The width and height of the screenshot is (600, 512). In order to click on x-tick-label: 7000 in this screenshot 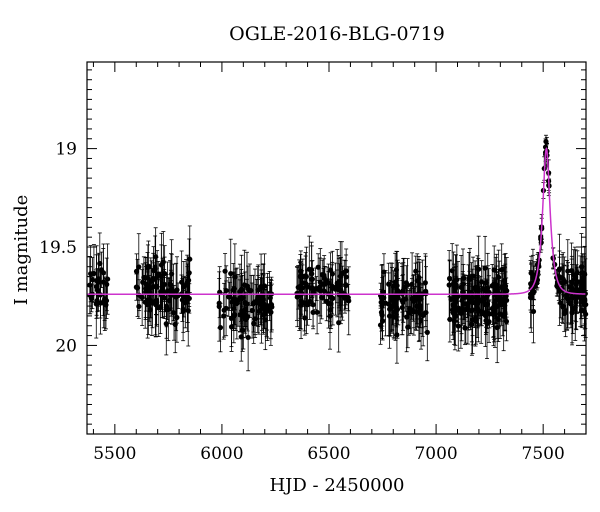, I will do `click(435, 454)`.